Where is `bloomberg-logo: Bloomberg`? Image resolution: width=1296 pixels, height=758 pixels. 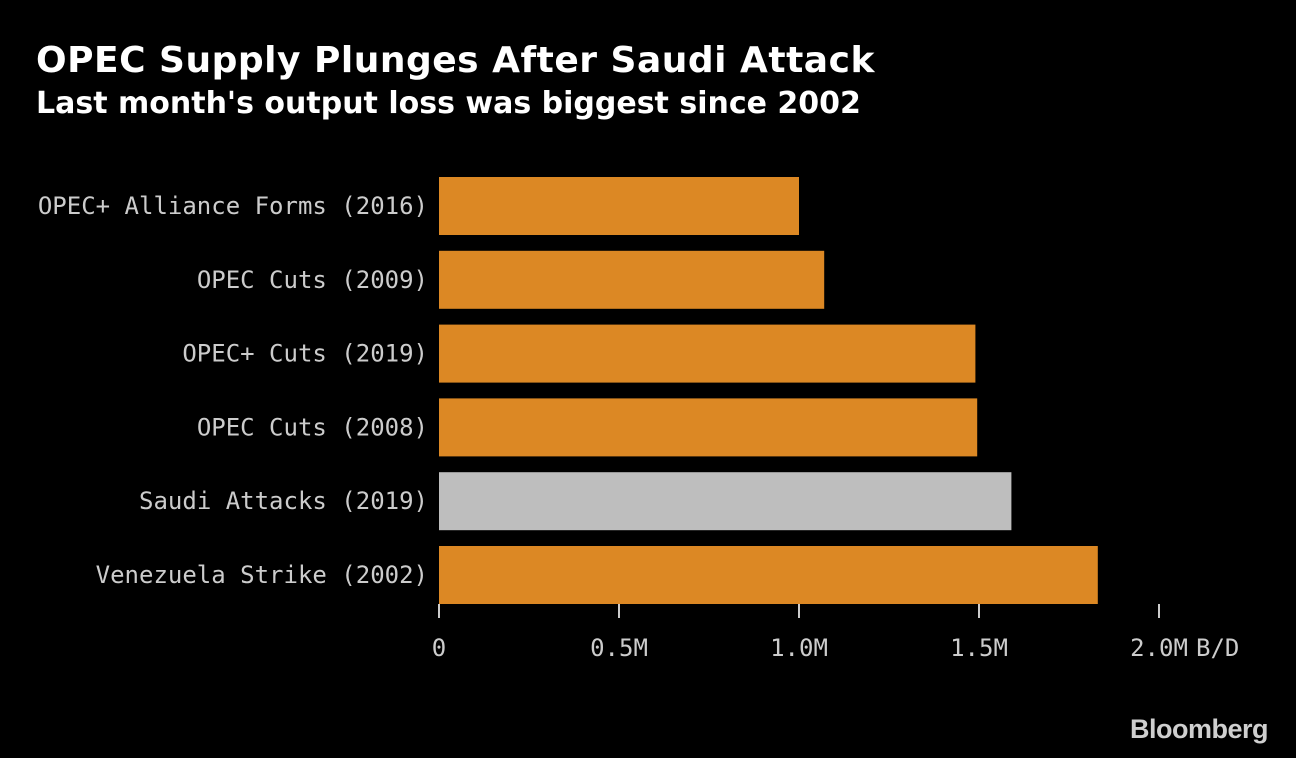 bloomberg-logo: Bloomberg is located at coordinates (1199, 729).